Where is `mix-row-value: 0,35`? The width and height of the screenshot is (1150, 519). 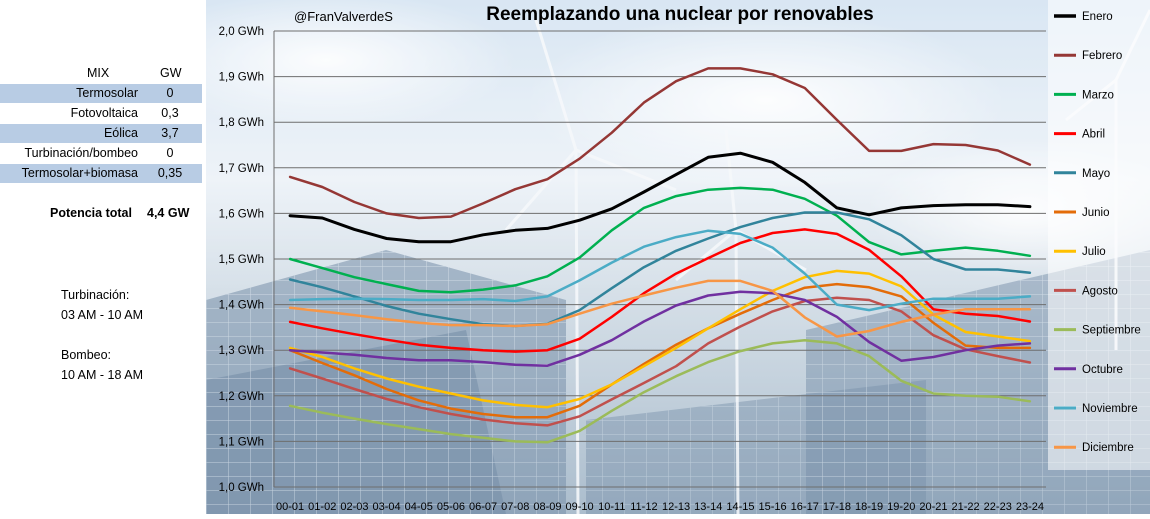 mix-row-value: 0,35 is located at coordinates (170, 173).